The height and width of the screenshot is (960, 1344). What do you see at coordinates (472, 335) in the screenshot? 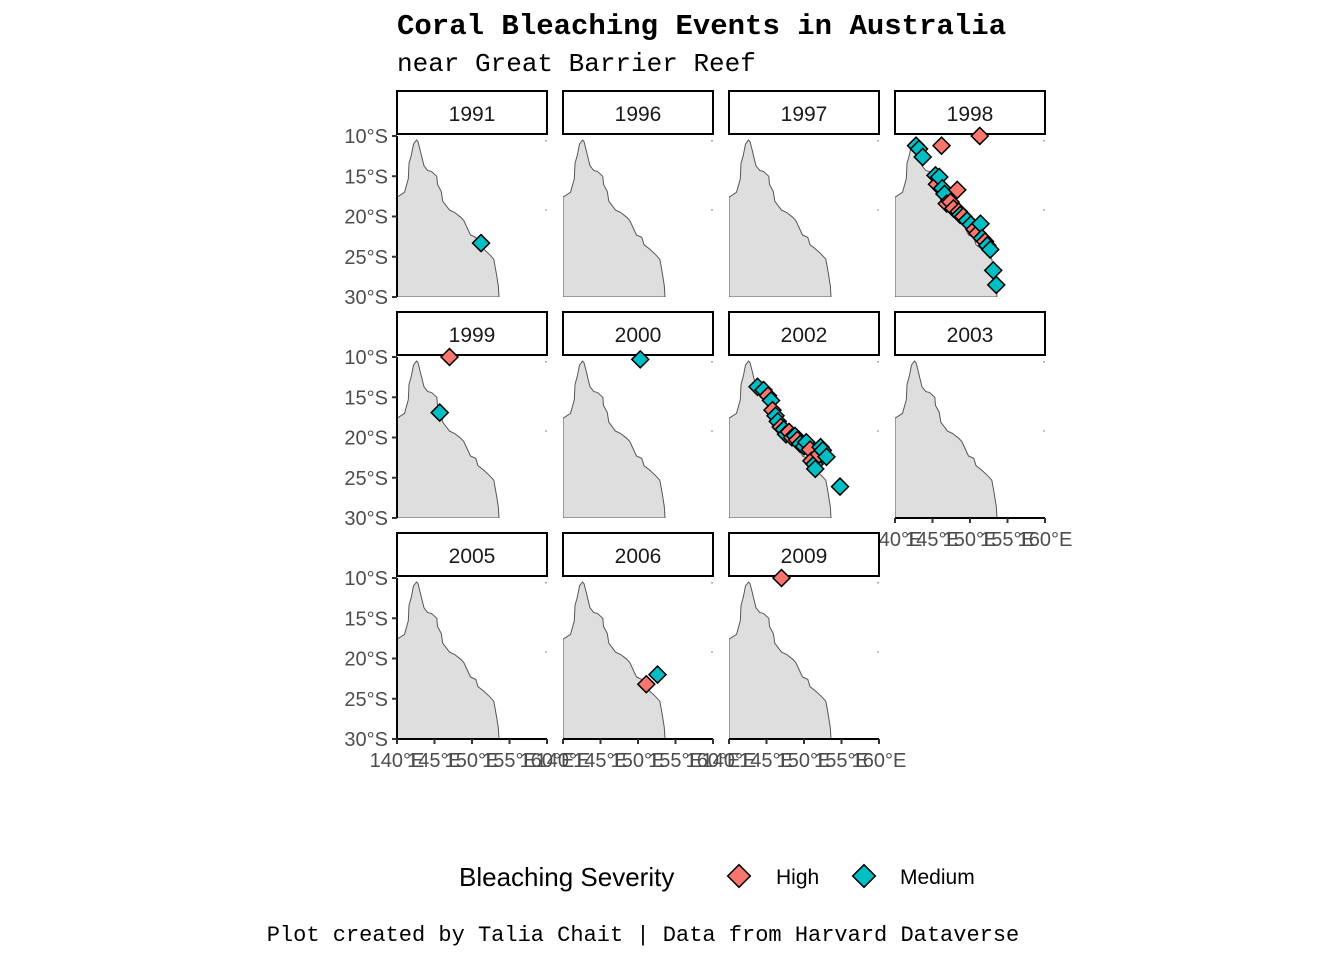
I see `facet-strip-label: 1999` at bounding box center [472, 335].